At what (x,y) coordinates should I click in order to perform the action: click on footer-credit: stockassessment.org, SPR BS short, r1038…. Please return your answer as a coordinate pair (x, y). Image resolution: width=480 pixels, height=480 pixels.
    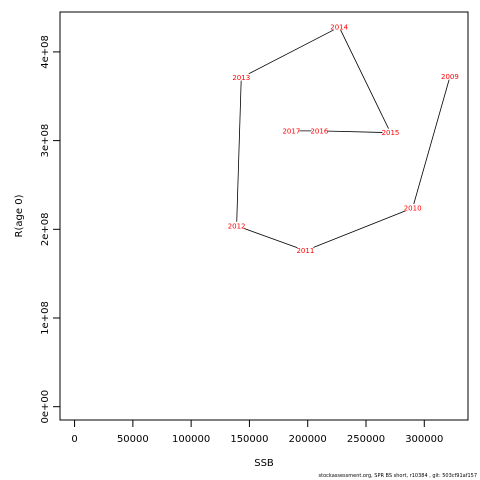
    Looking at the image, I should click on (397, 476).